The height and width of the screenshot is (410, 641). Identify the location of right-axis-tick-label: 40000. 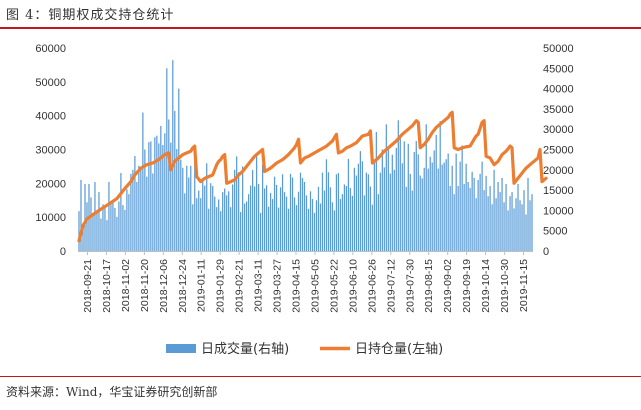
(558, 90).